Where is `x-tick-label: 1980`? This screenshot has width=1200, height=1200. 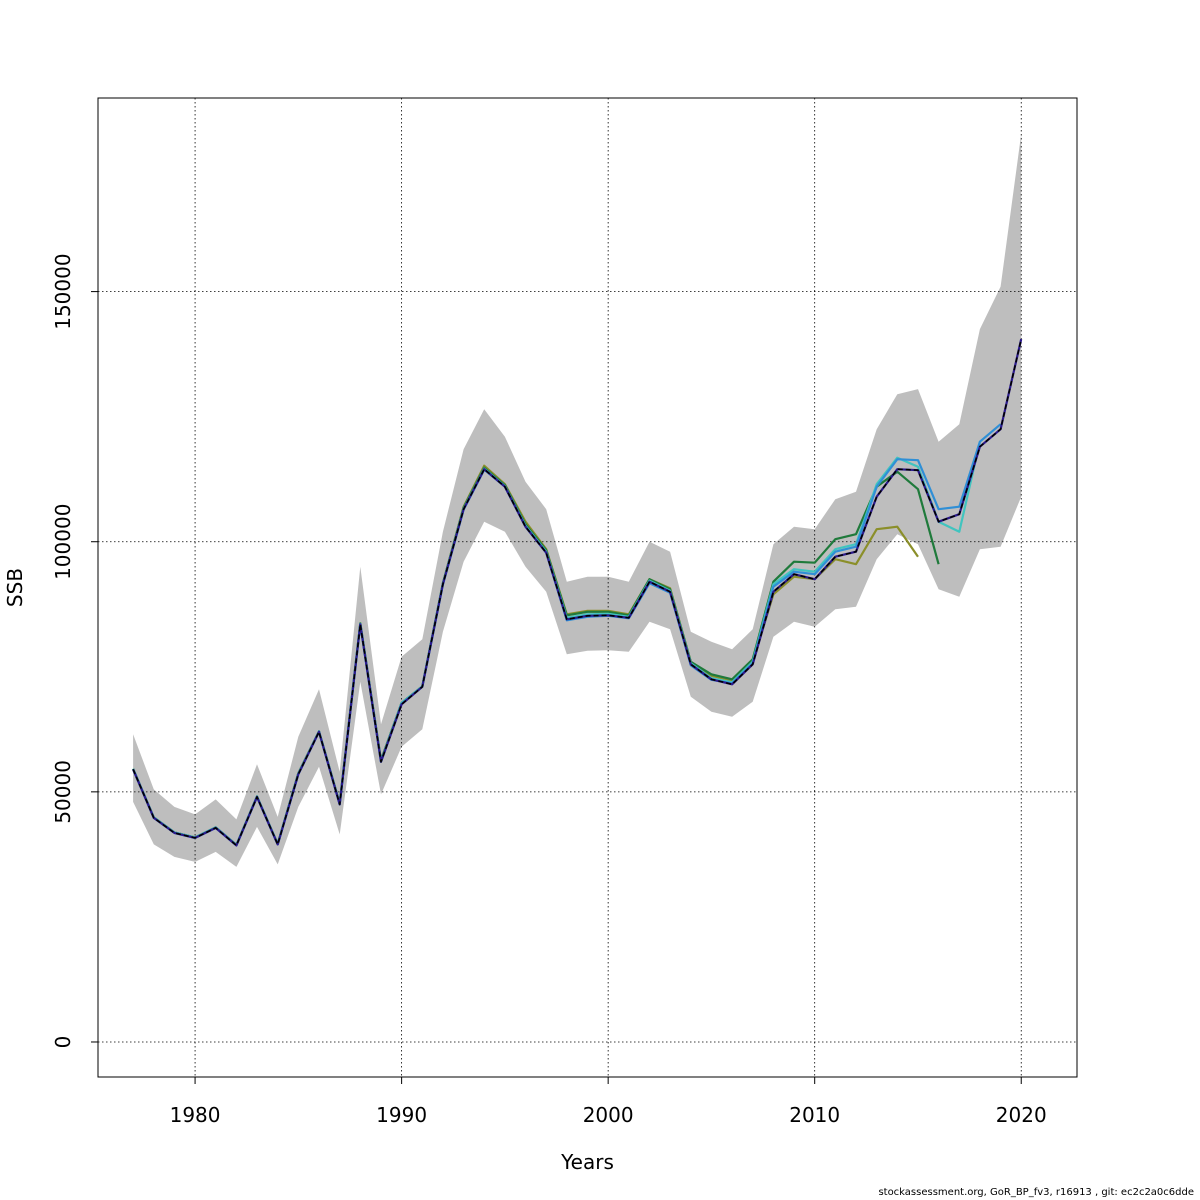
x-tick-label: 1980 is located at coordinates (195, 1115).